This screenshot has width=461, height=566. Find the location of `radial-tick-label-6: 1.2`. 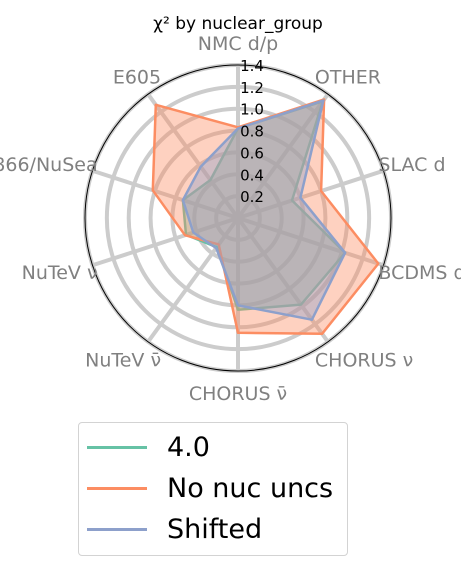

radial-tick-label-6: 1.2 is located at coordinates (252, 88).